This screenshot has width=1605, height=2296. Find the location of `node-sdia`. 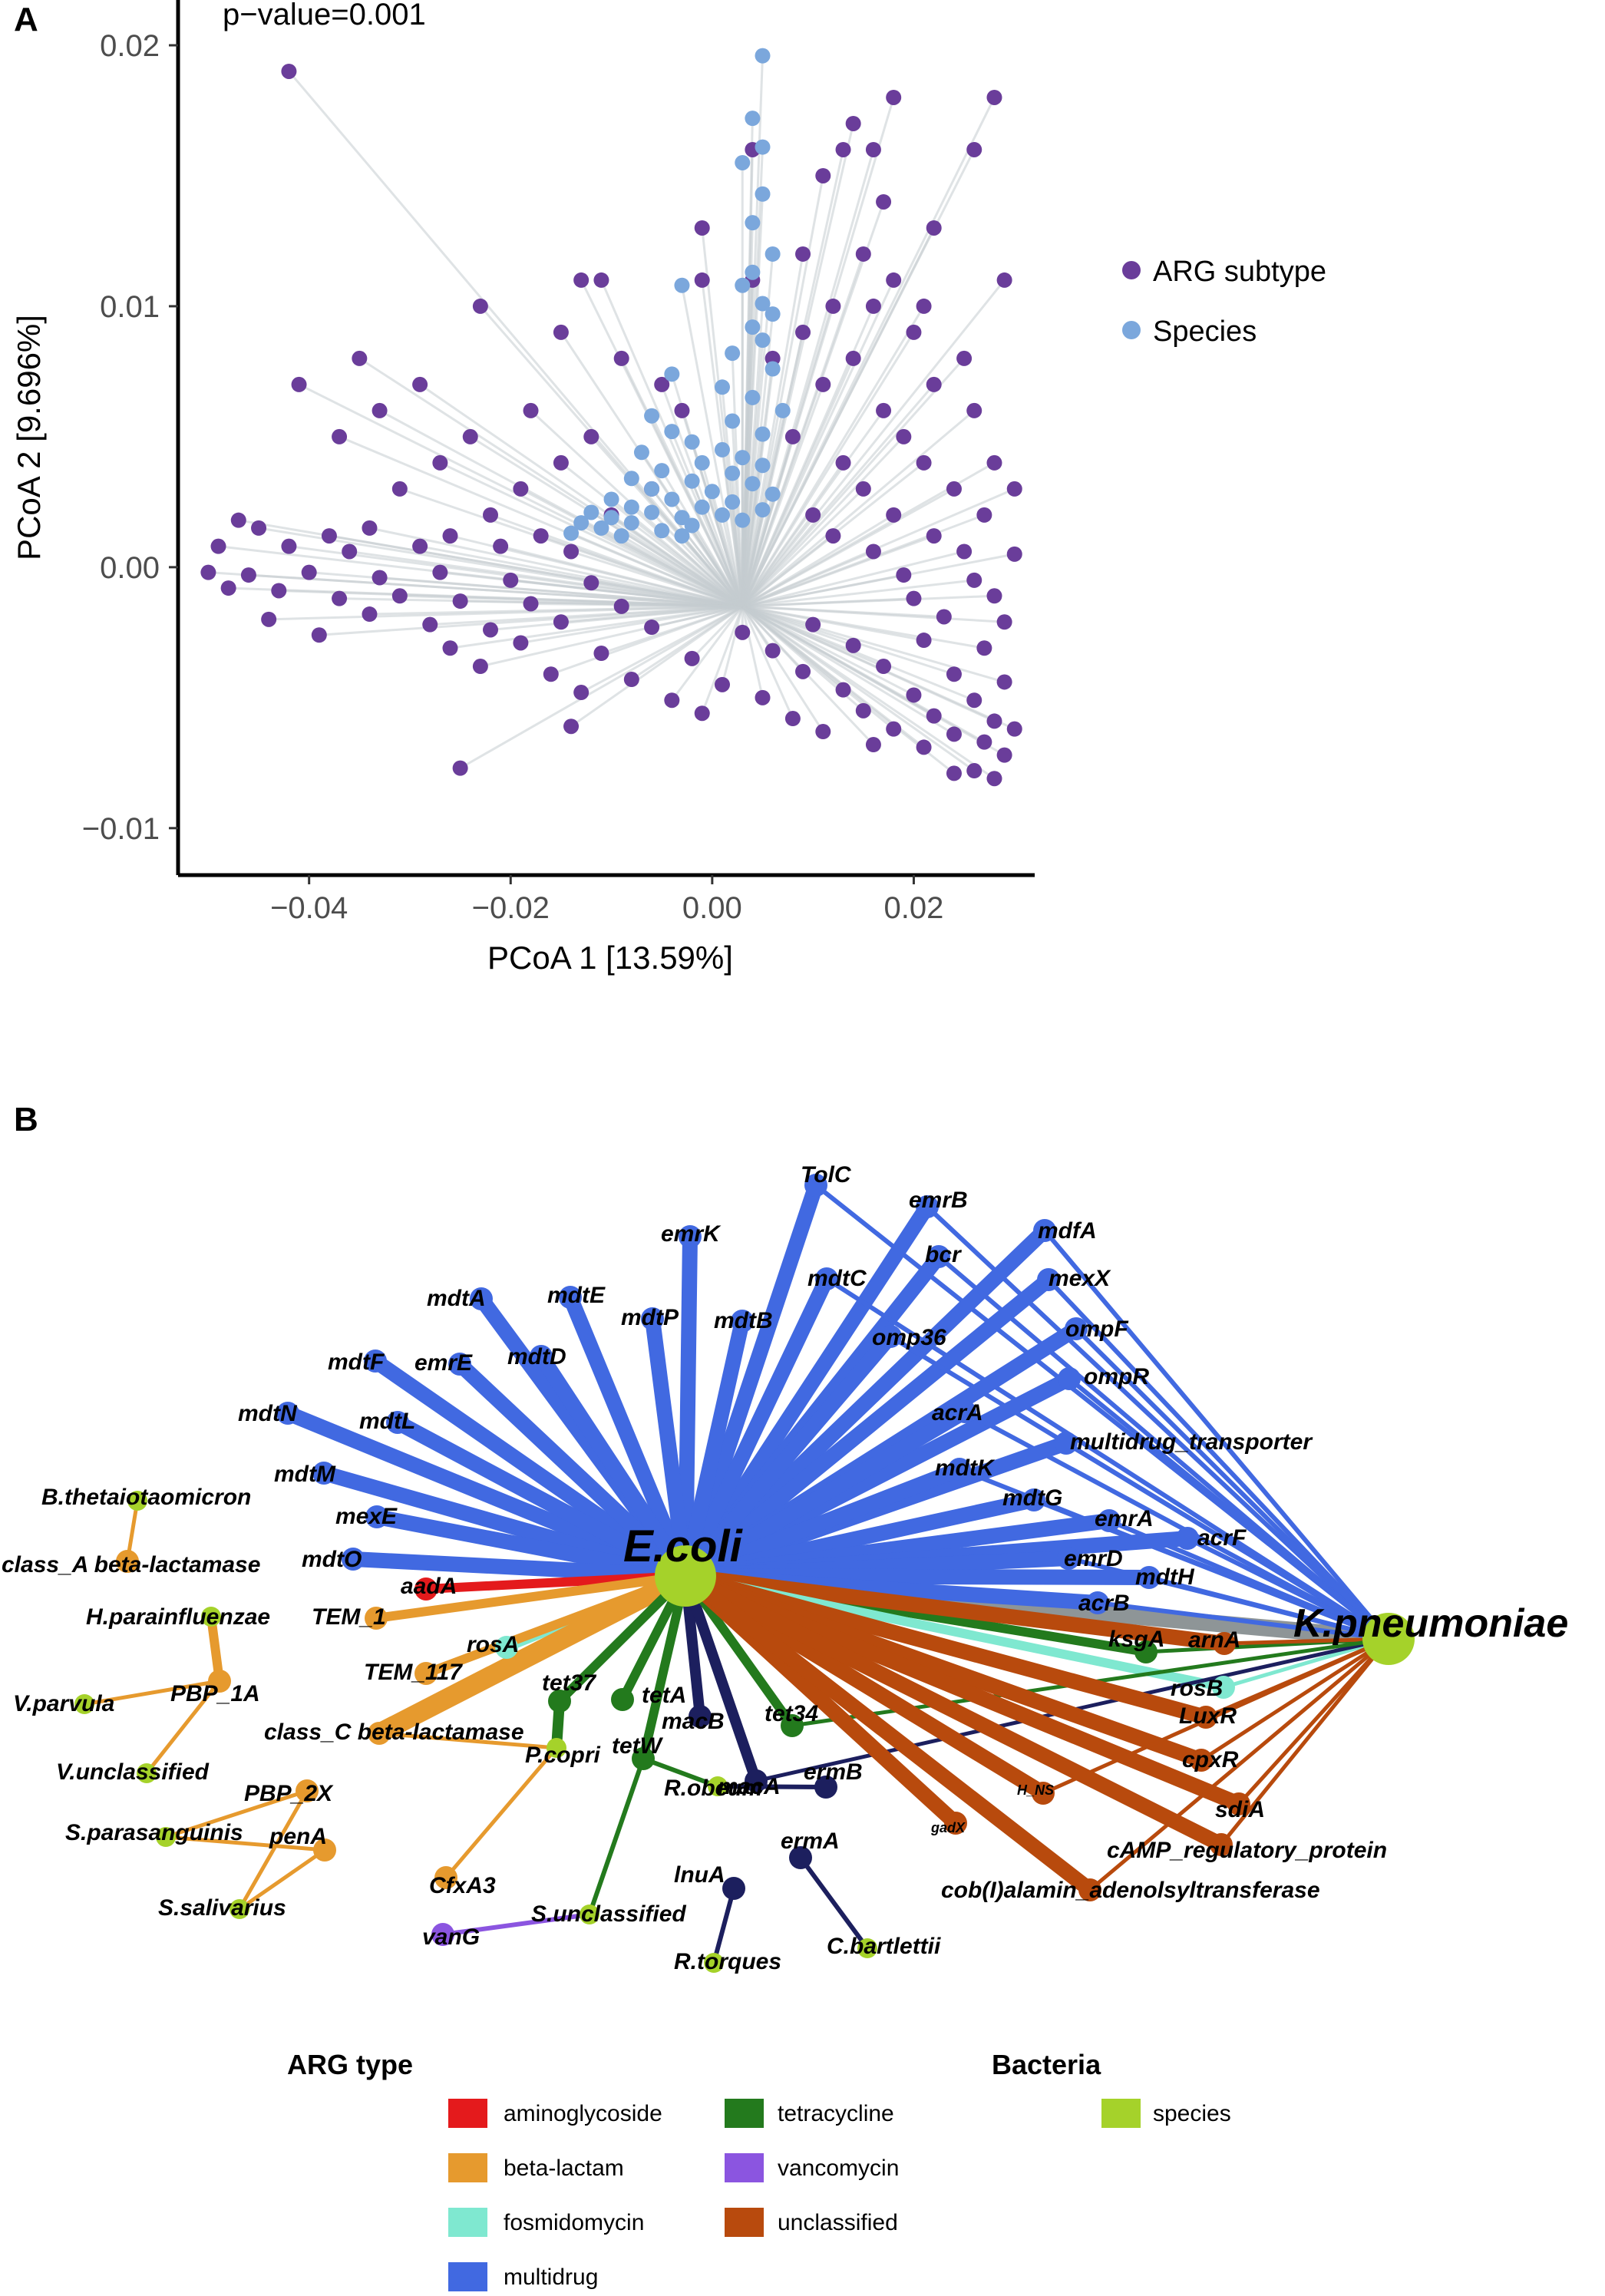

node-sdia is located at coordinates (1238, 1804).